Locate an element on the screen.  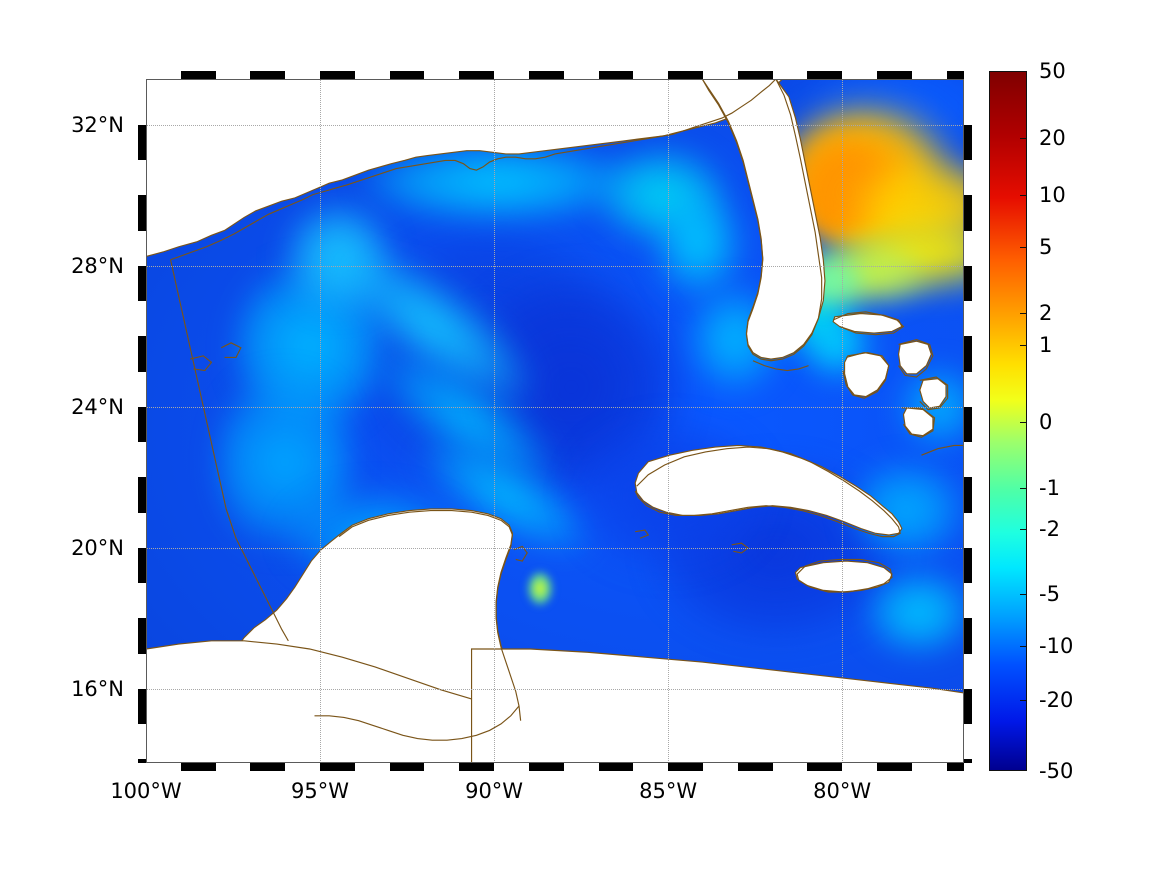
colorbar-tick-label-11: -20 is located at coordinates (1056, 700).